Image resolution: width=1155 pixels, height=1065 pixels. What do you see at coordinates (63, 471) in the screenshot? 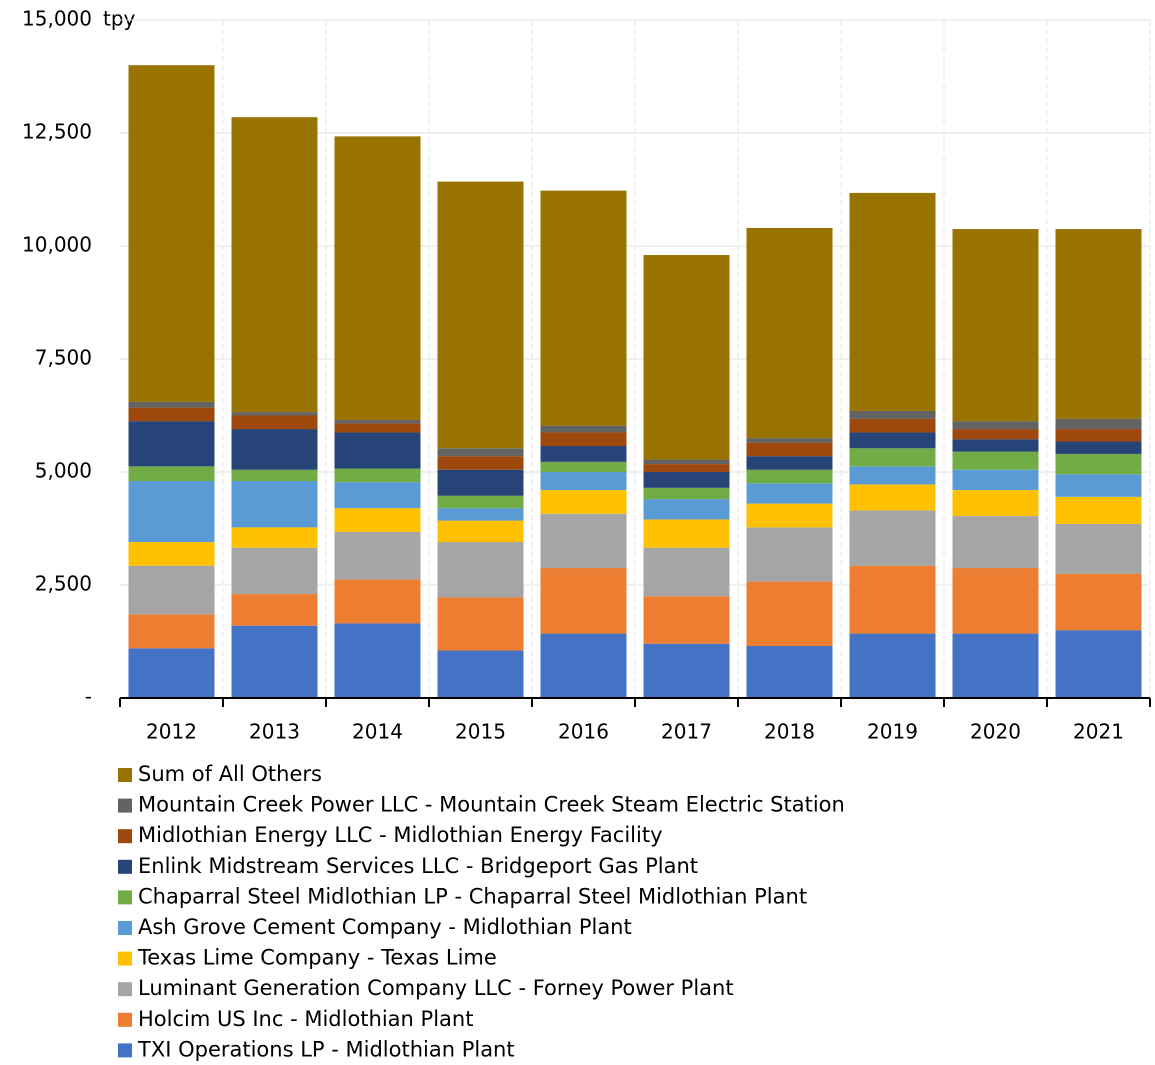
I see `y-tick-label: 5,000` at bounding box center [63, 471].